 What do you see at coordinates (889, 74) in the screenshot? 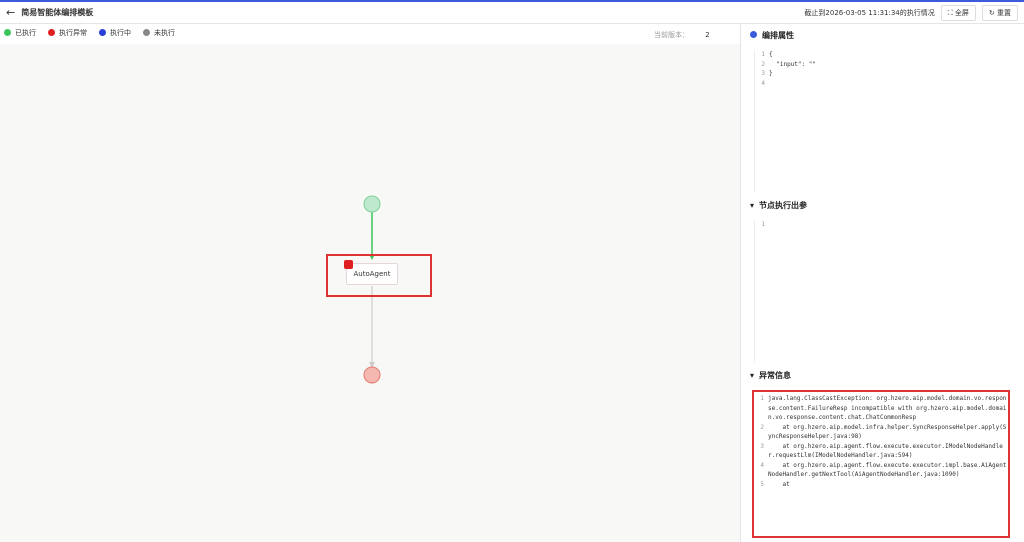
I see `code-line: 3}` at bounding box center [889, 74].